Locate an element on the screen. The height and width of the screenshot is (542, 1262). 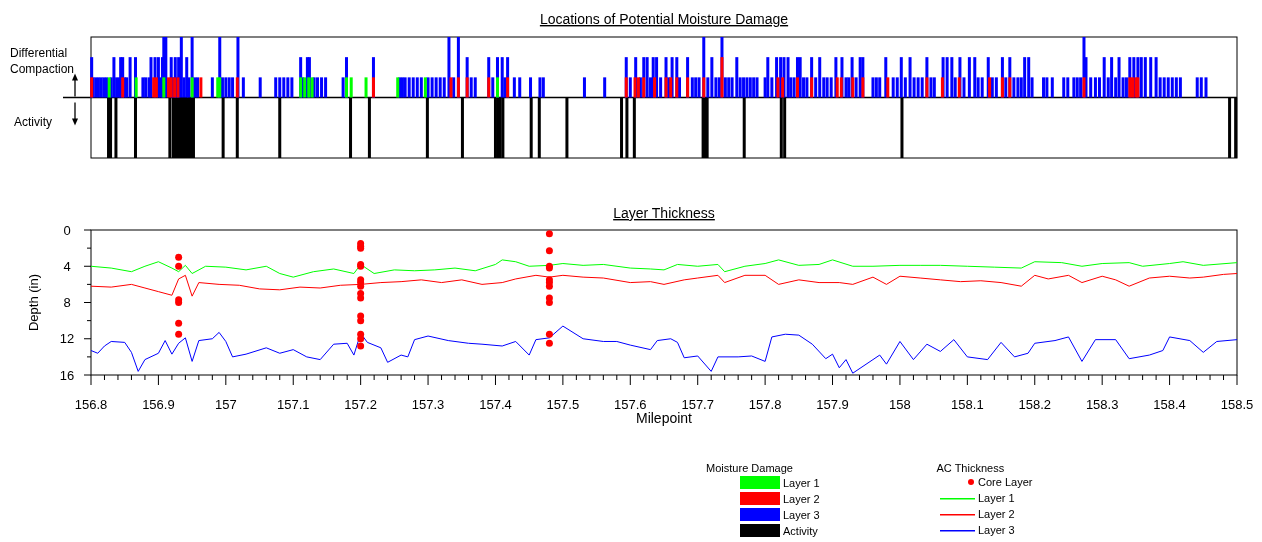
y-tick-label: 0 is located at coordinates (67, 230).